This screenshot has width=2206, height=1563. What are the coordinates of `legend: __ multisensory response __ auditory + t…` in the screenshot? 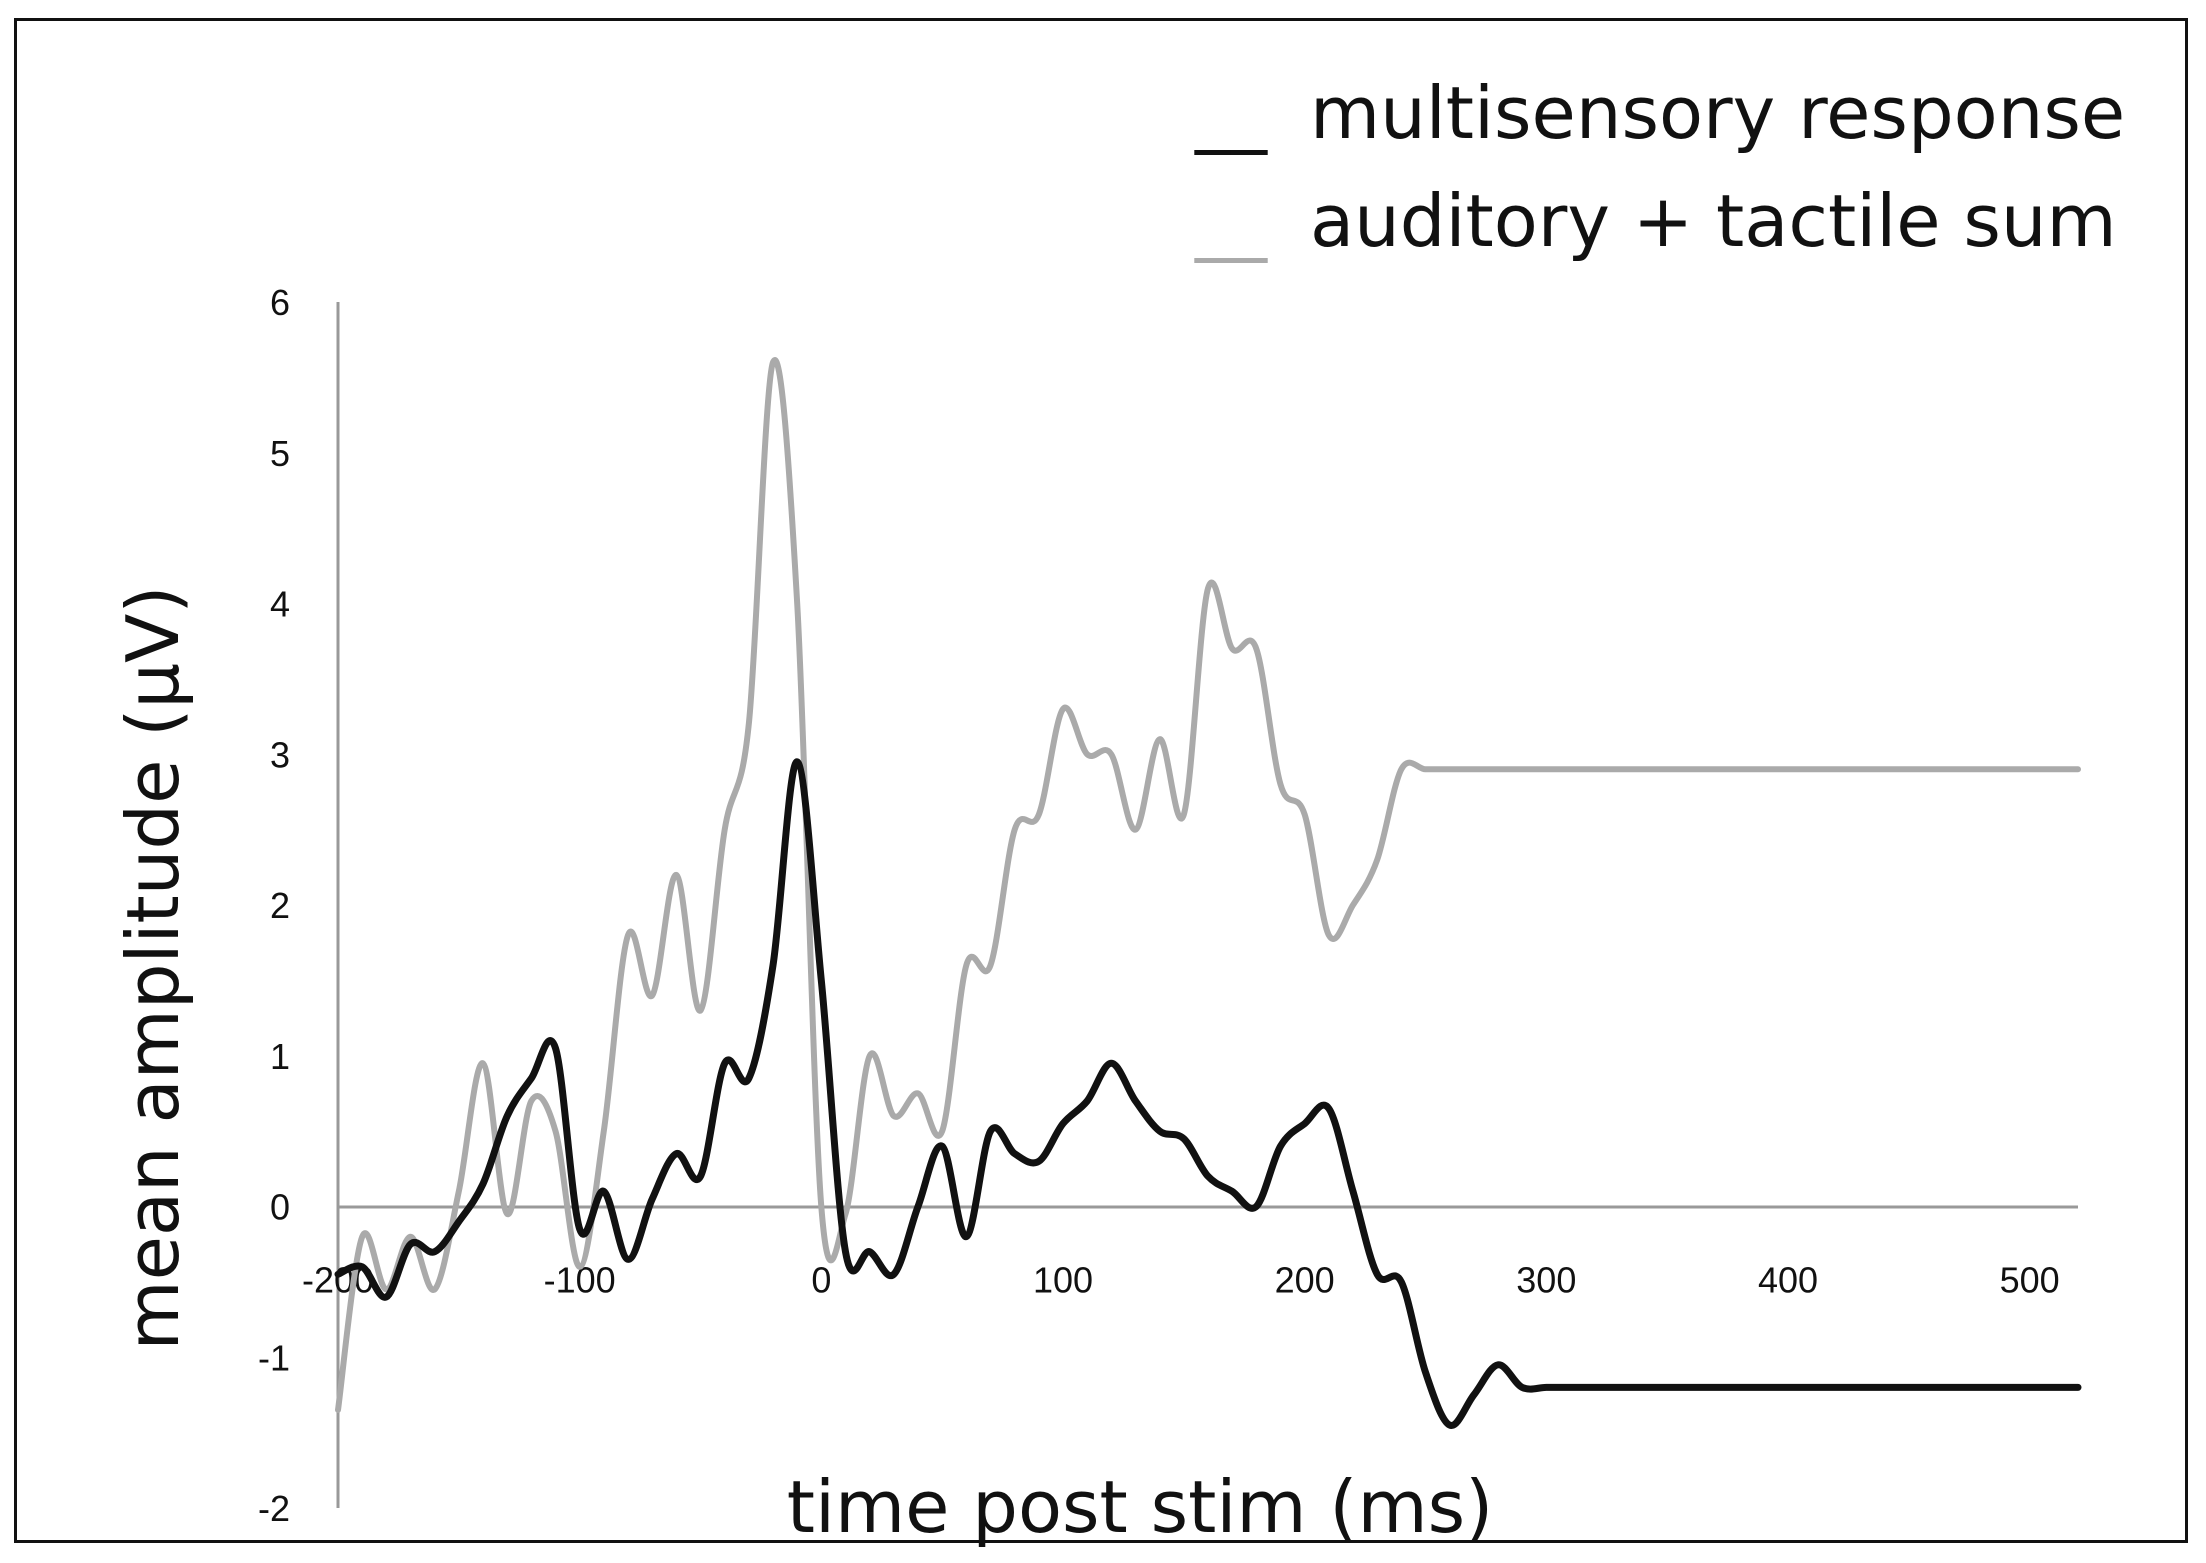 It's located at (1659, 167).